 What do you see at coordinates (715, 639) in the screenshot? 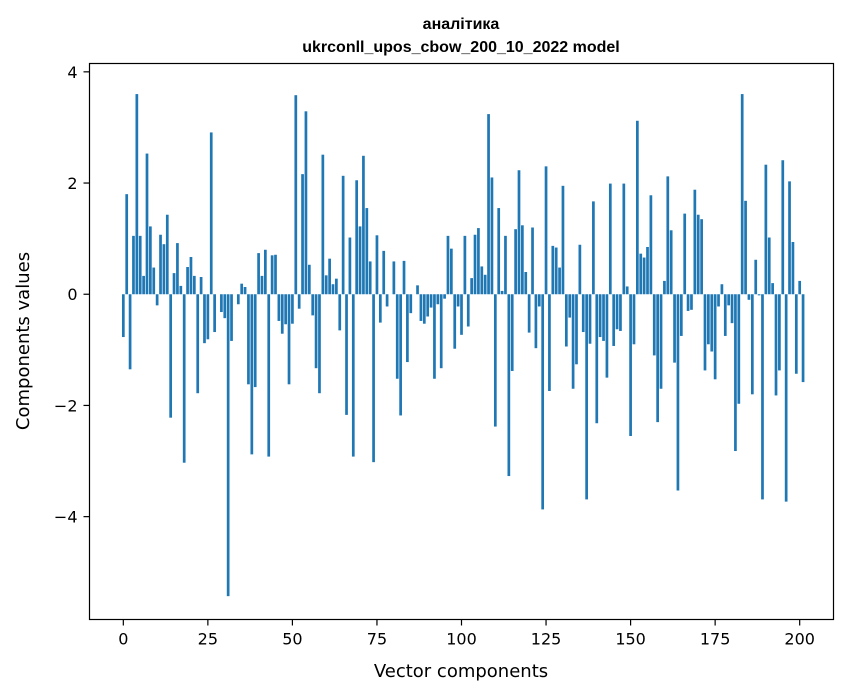
I see `x-tick-label: 175` at bounding box center [715, 639].